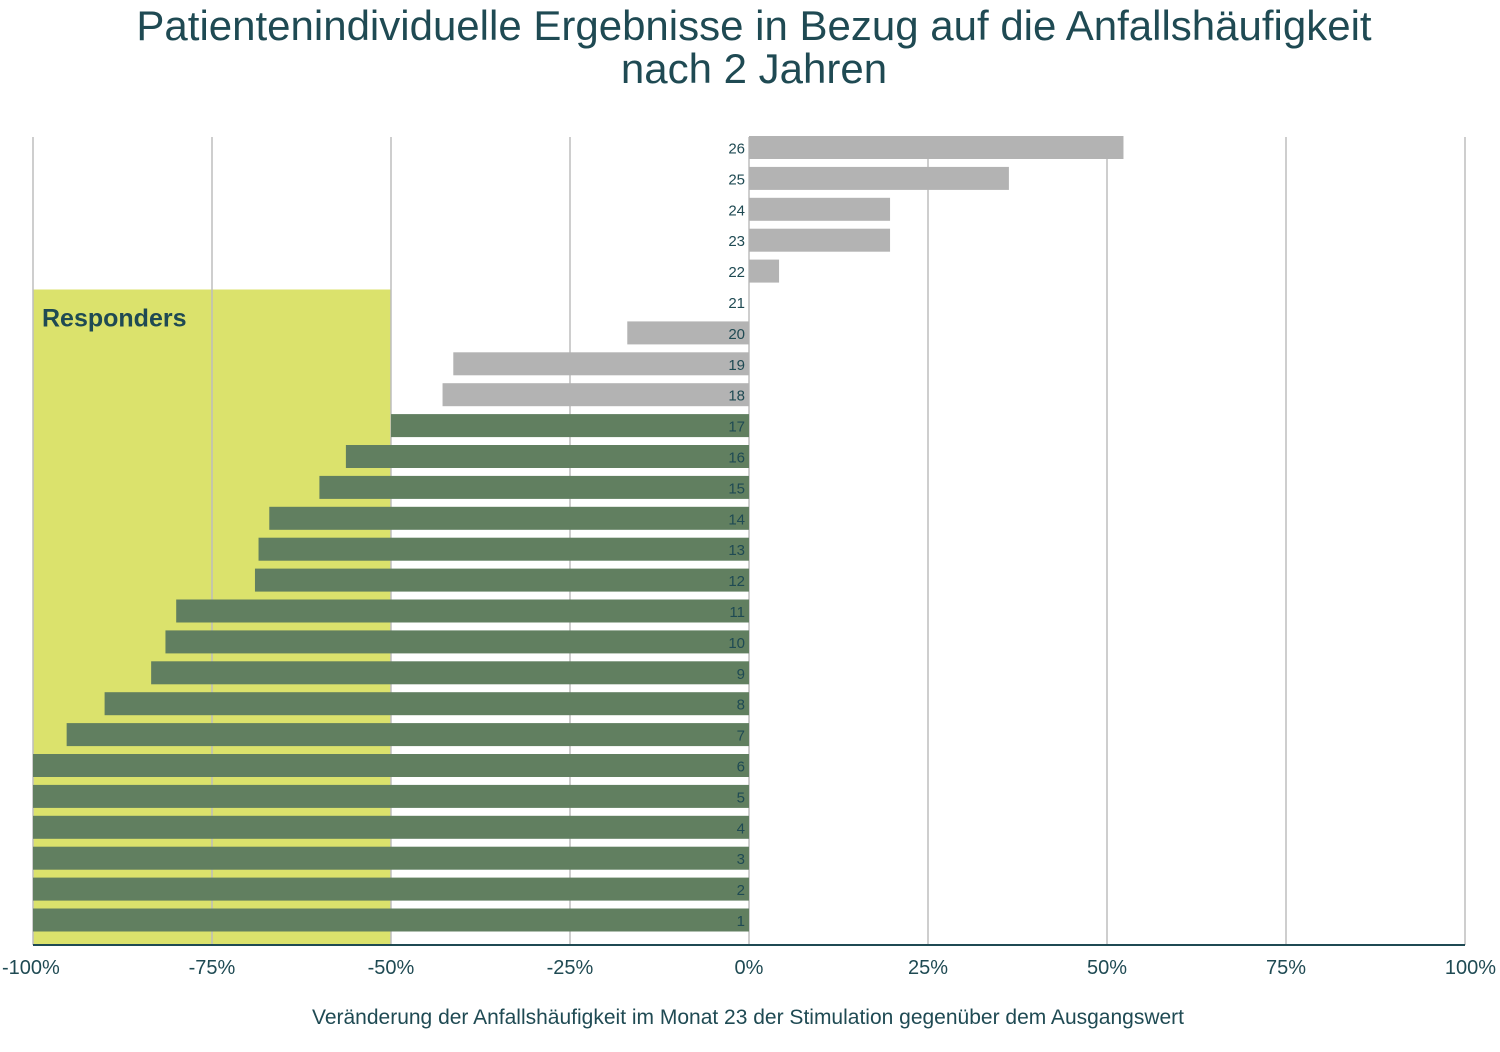  I want to click on category-label-3: 3, so click(741, 859).